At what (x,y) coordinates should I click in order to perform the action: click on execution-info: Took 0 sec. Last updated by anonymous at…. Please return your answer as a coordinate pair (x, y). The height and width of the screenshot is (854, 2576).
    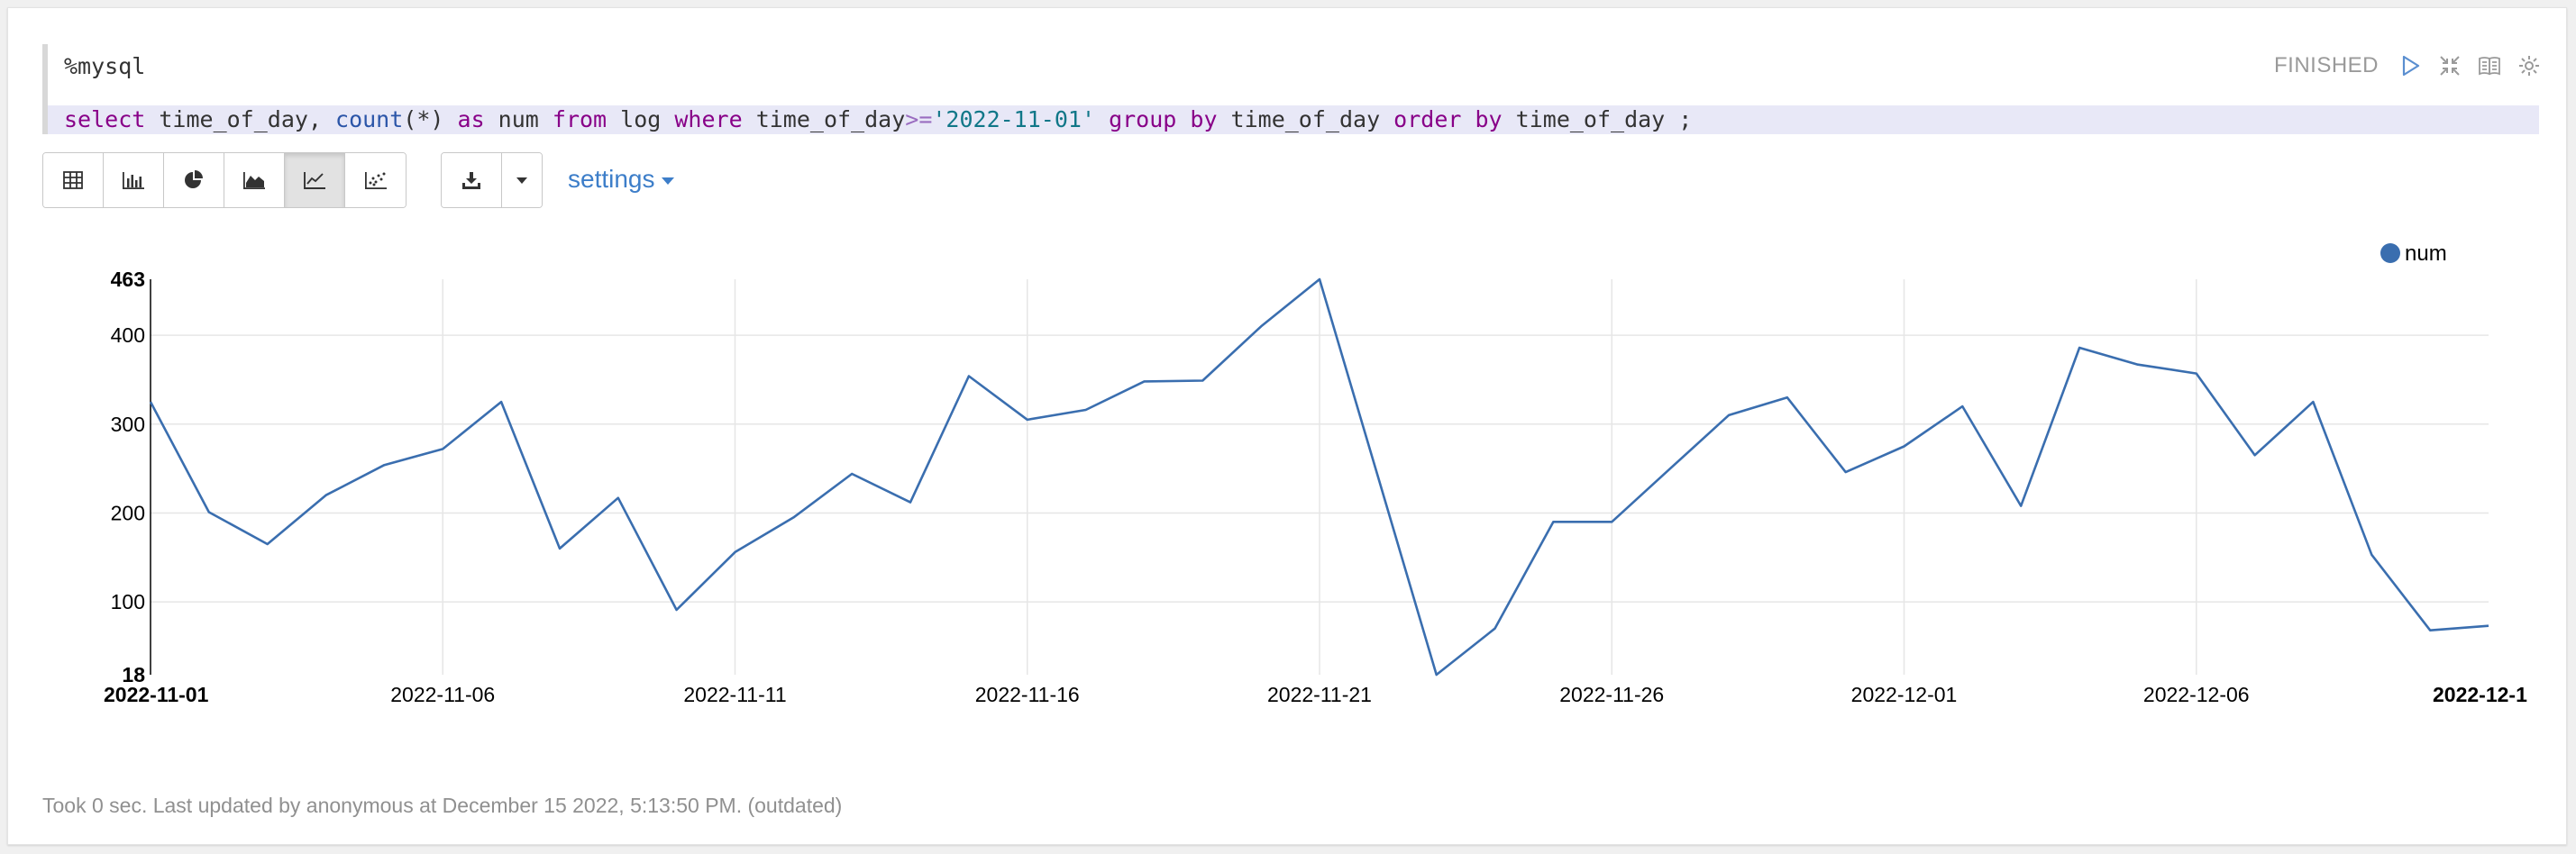
    Looking at the image, I should click on (442, 805).